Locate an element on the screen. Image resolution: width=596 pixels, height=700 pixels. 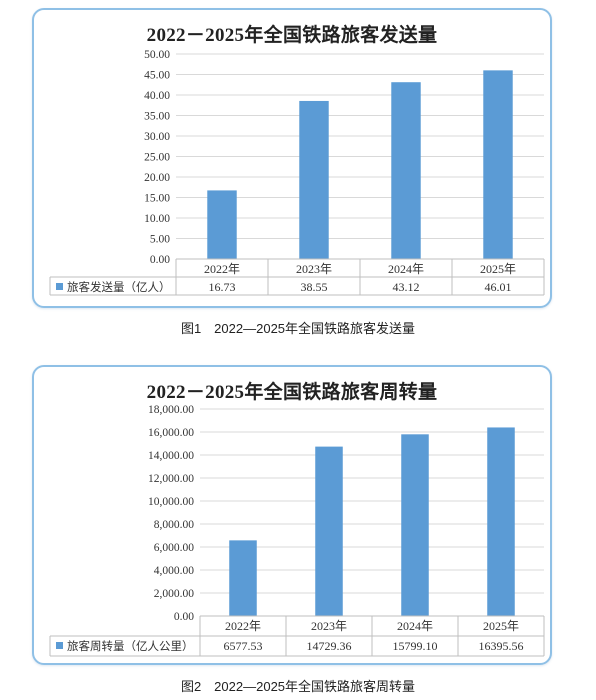
y-tick-label: 40.00 is located at coordinates (157, 96).